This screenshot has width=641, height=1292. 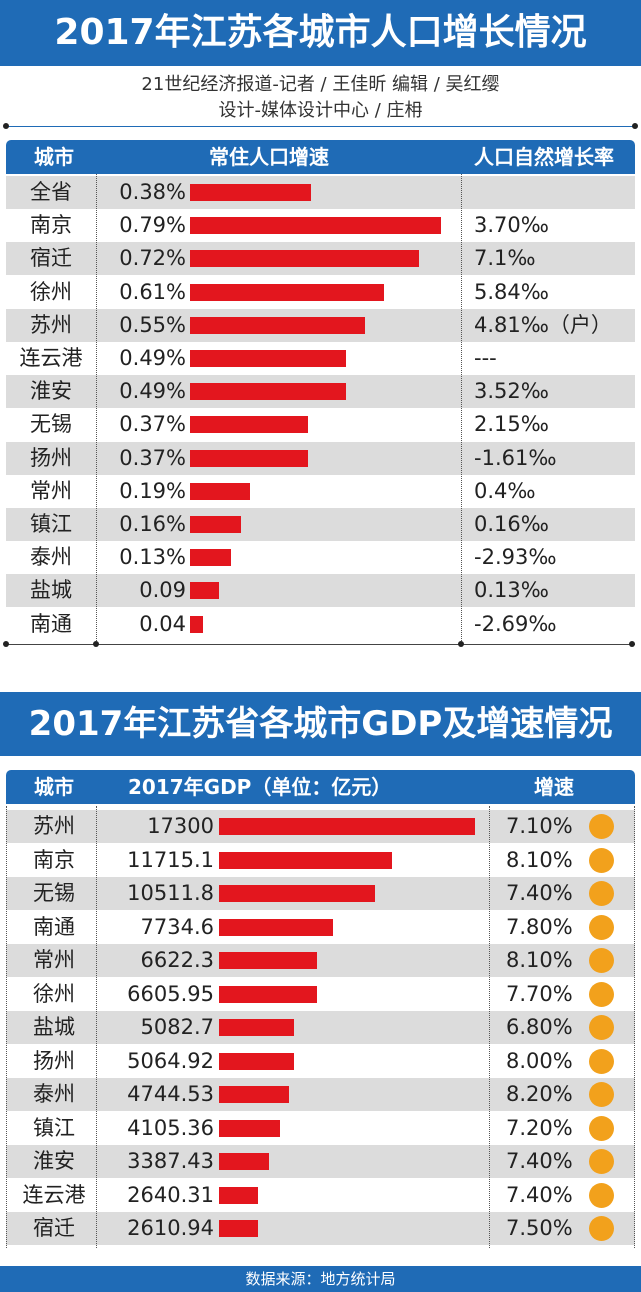 I want to click on table-row: 常州 6622.3 8.10%, so click(x=320, y=960).